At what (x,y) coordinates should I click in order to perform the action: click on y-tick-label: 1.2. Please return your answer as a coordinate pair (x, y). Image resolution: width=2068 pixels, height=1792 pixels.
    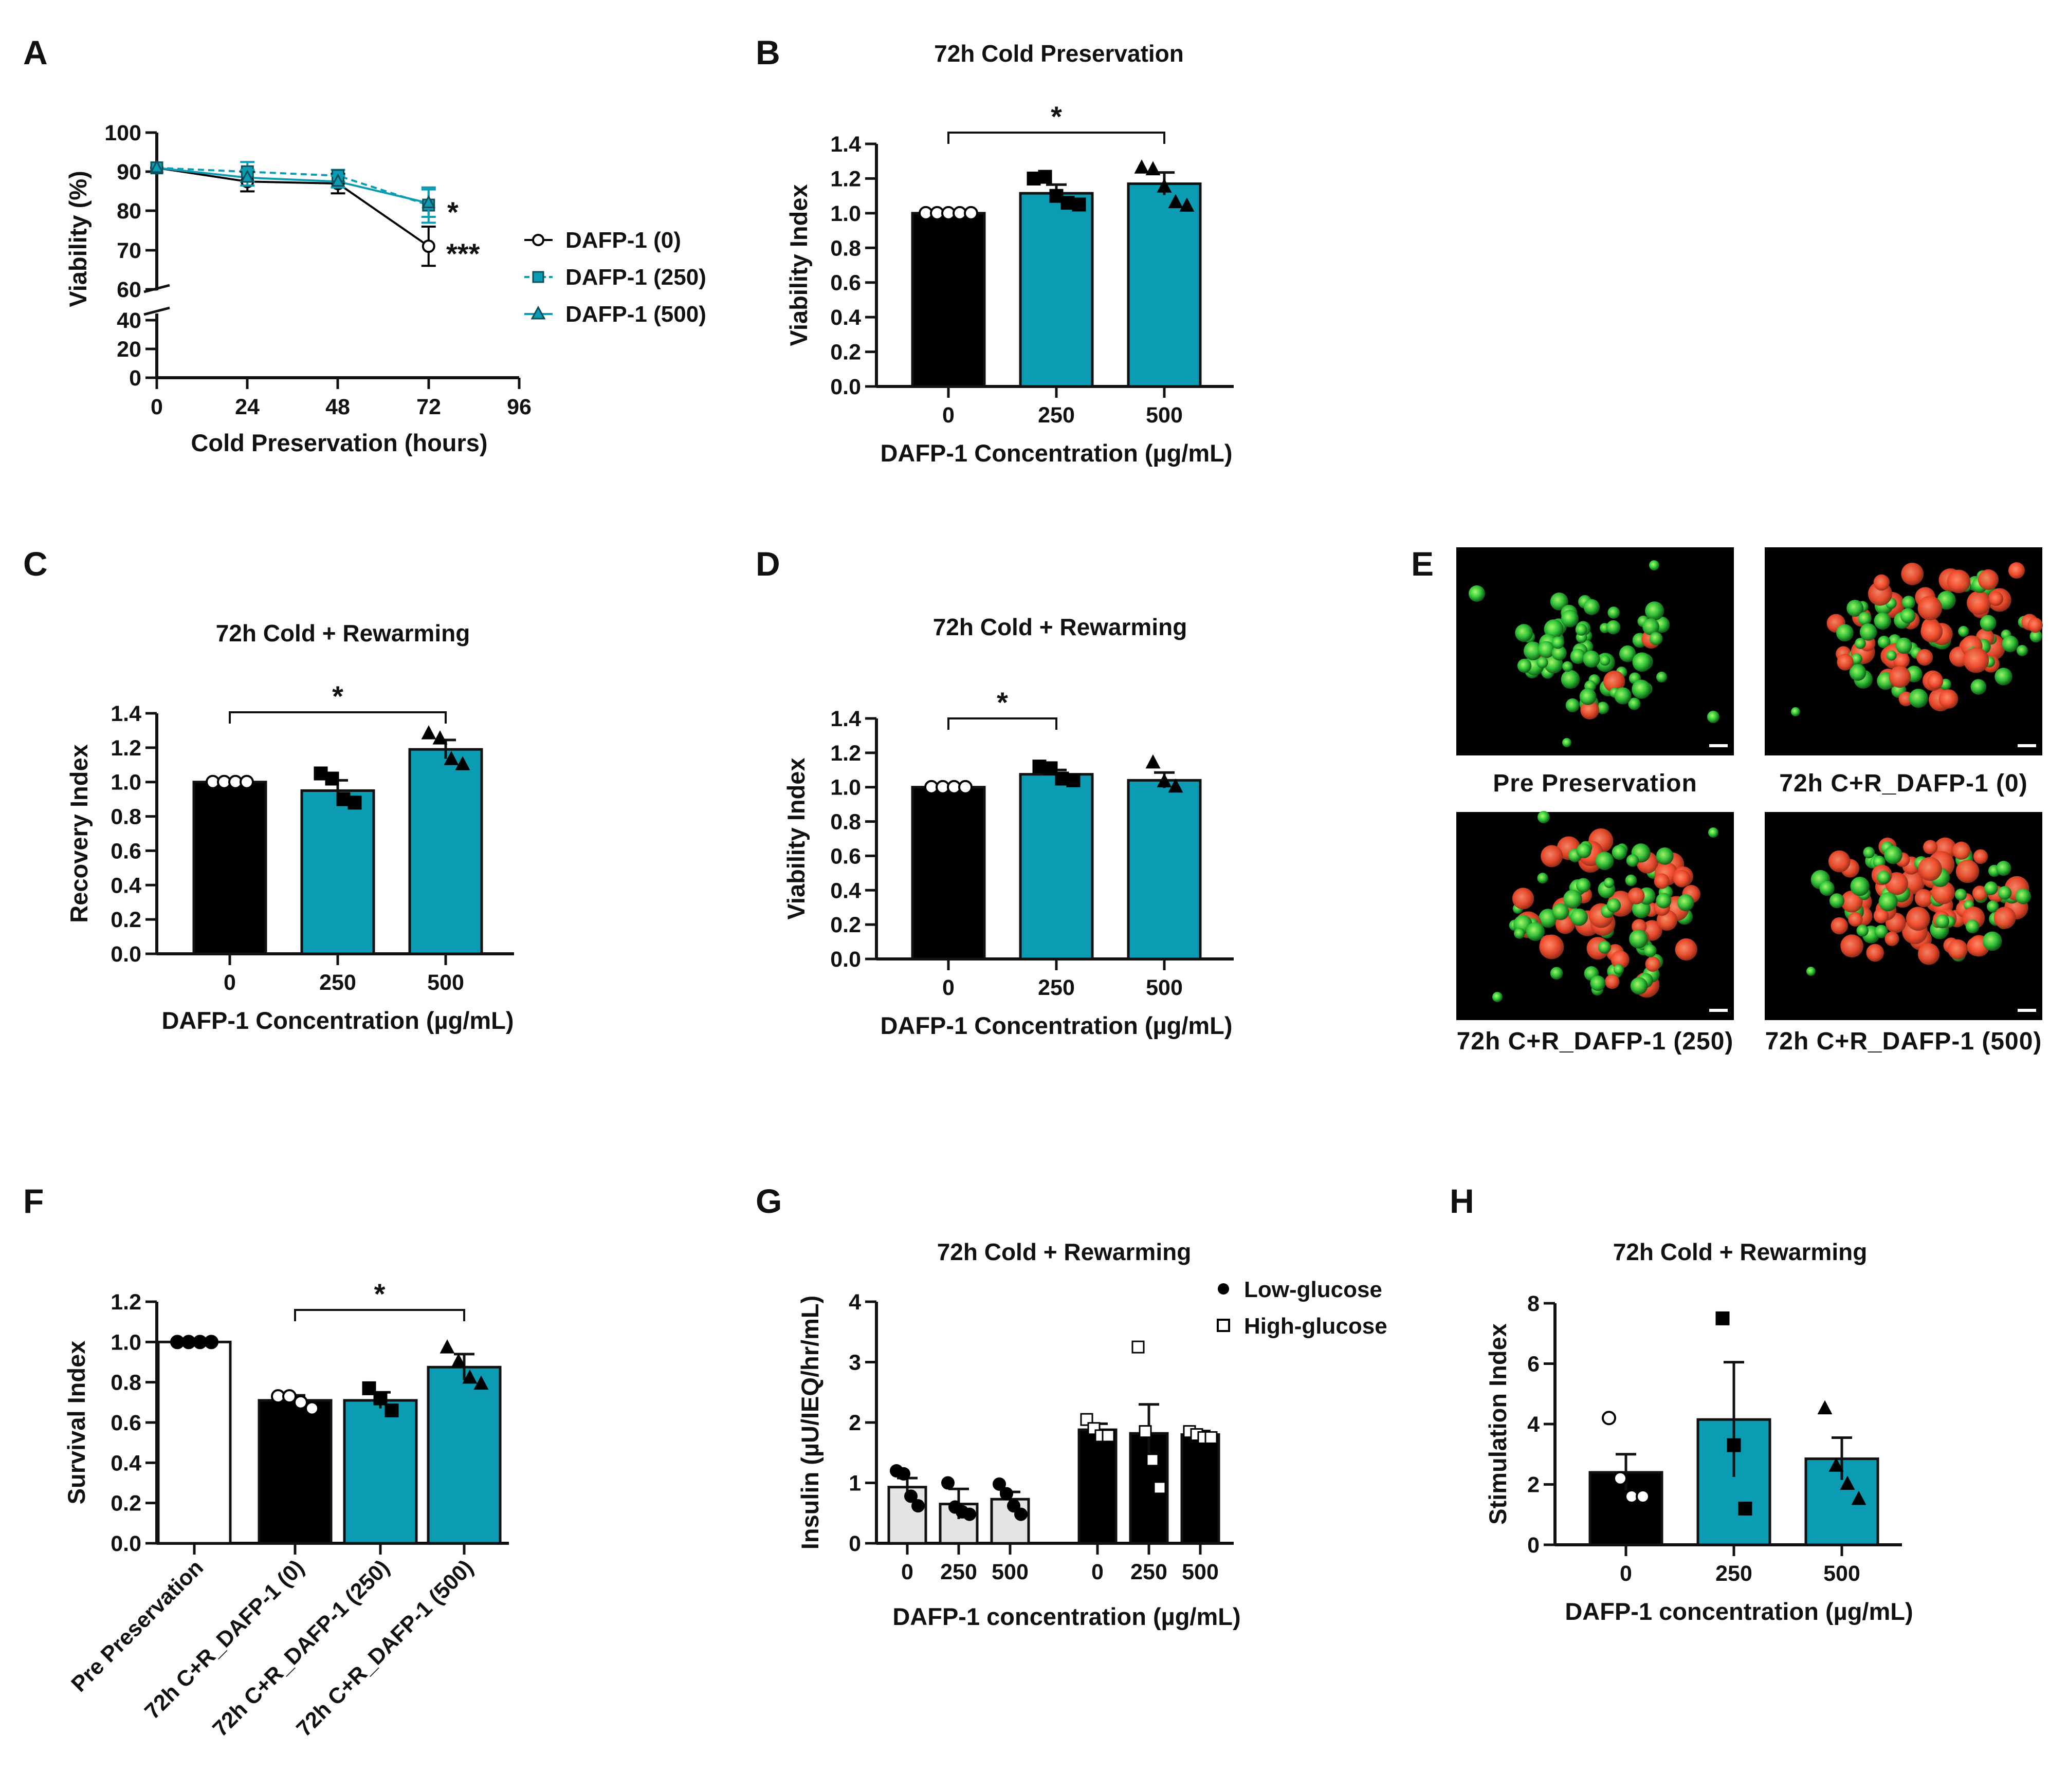
    Looking at the image, I should click on (126, 1303).